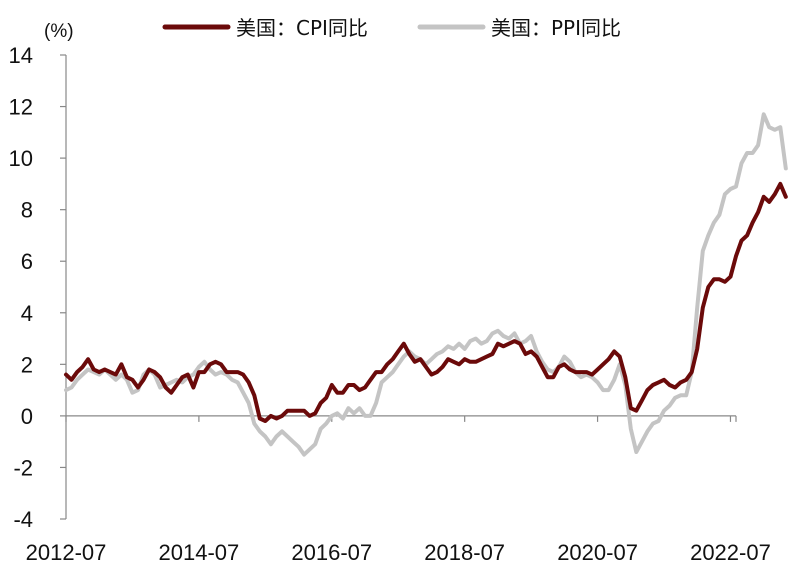  Describe the element at coordinates (21, 55) in the screenshot. I see `y-tick-label: 14` at that location.